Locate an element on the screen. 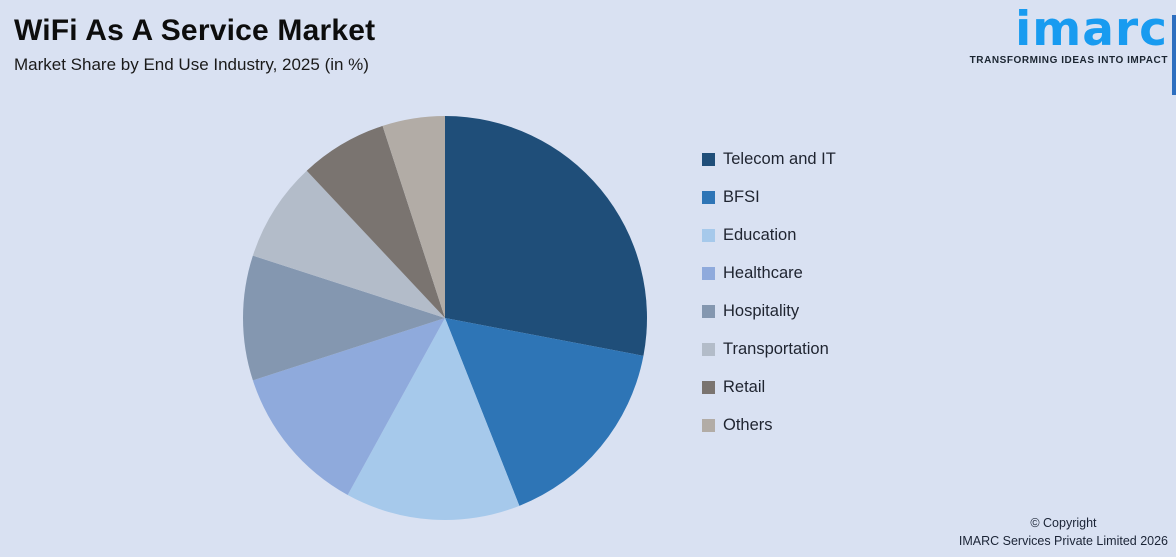 The image size is (1176, 557). legend-item-others: Others is located at coordinates (769, 425).